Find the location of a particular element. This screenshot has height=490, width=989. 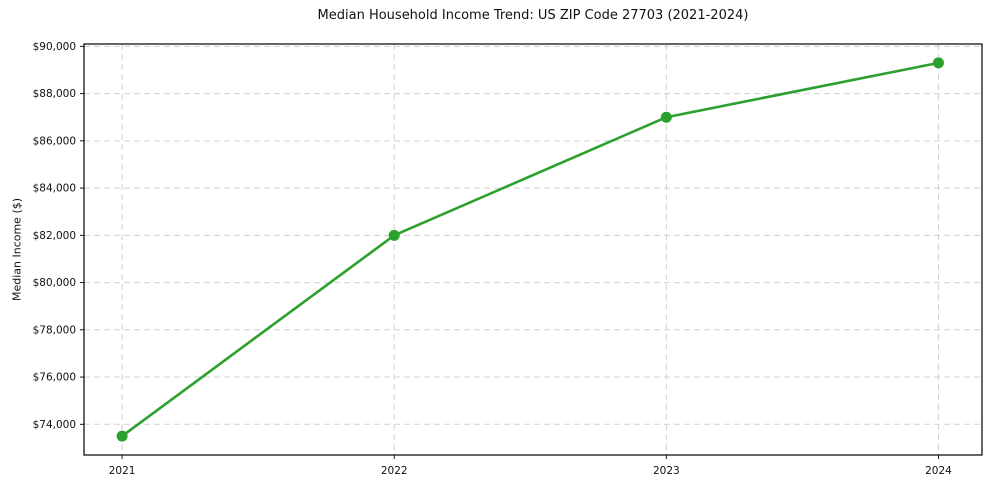

data-point-2022 is located at coordinates (394, 235).